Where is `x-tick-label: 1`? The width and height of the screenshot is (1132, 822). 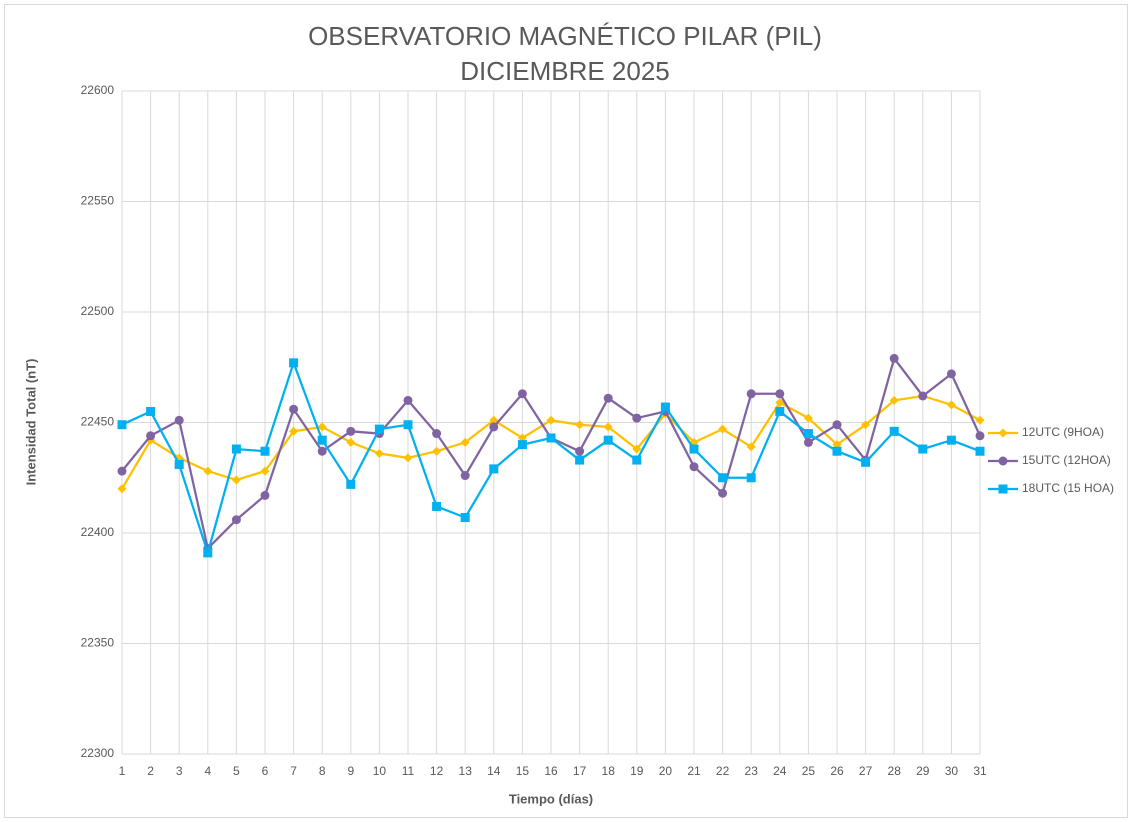
x-tick-label: 1 is located at coordinates (122, 771).